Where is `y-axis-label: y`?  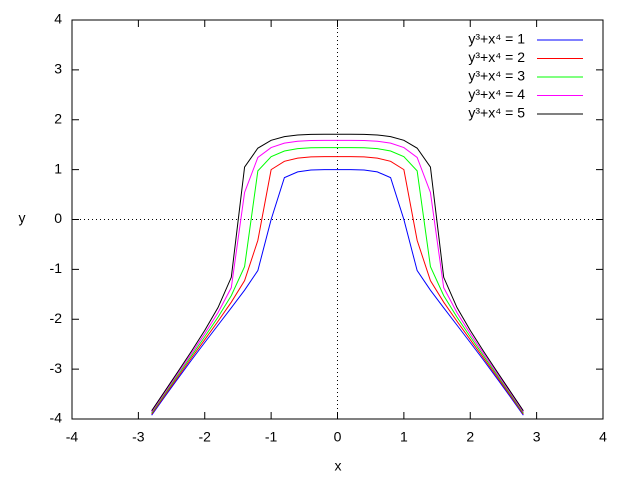 y-axis-label: y is located at coordinates (22, 218).